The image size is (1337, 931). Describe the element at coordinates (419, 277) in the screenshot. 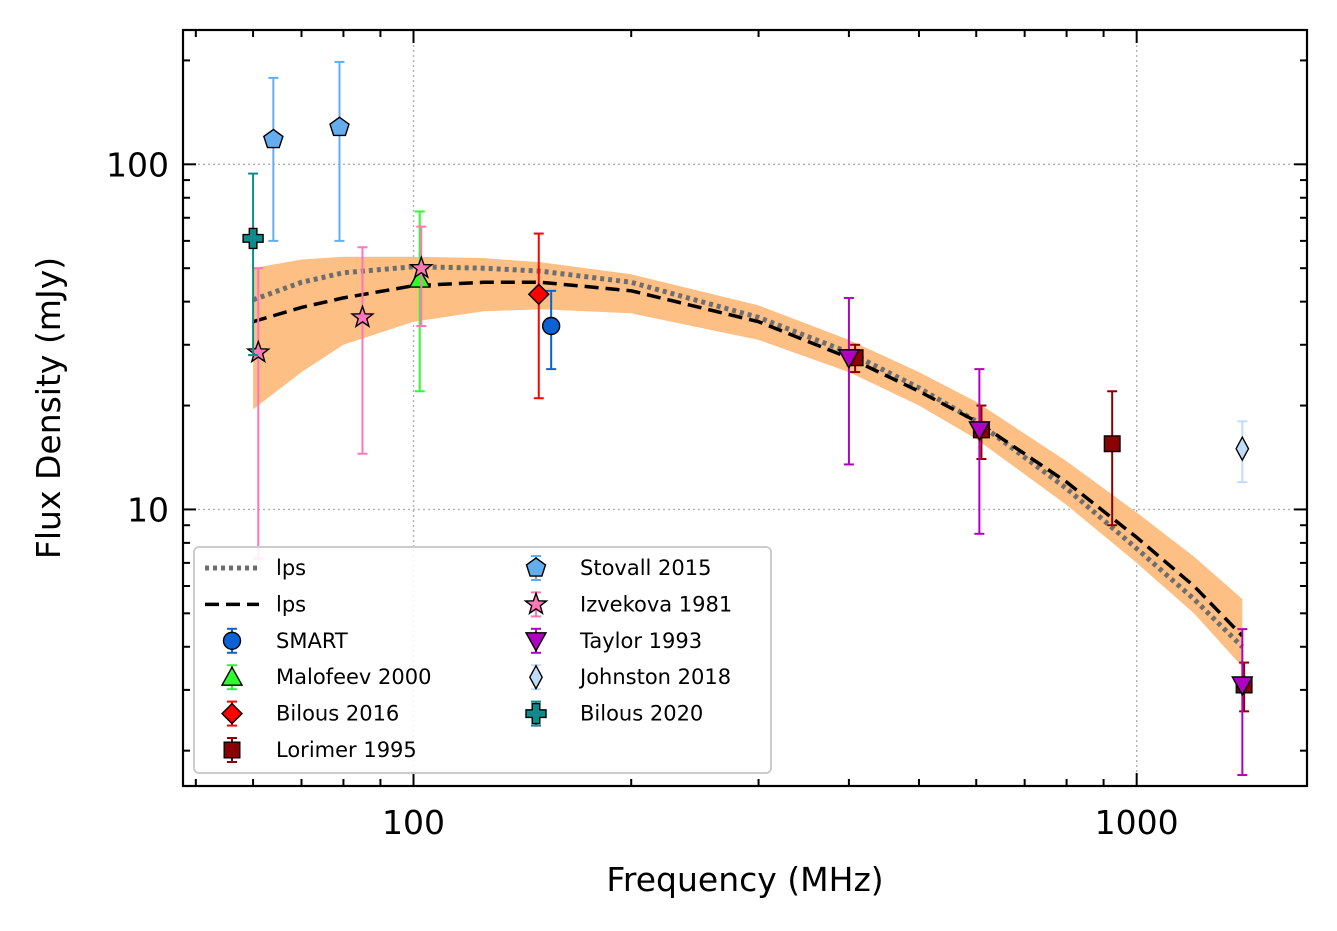

I see `marker-malofeev-2000` at that location.